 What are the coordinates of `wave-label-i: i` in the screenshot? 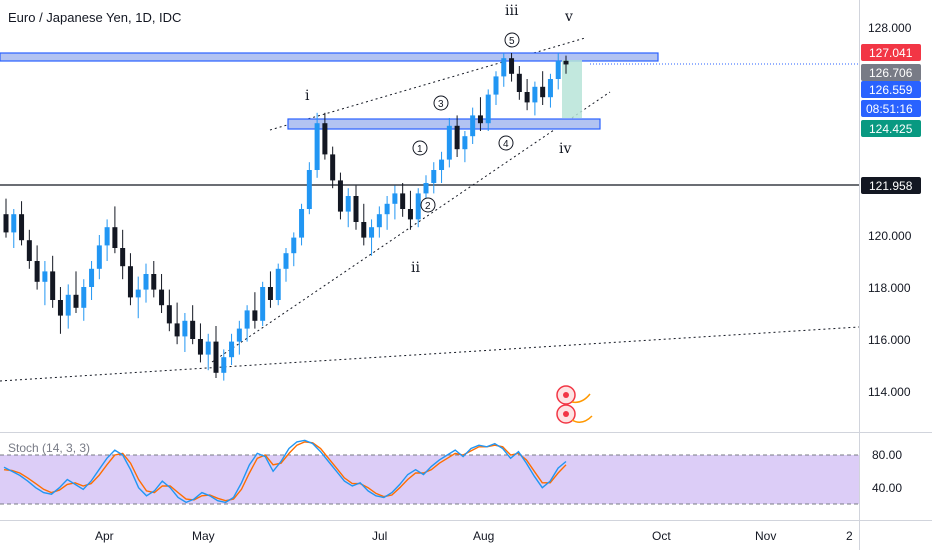 It's located at (307, 96).